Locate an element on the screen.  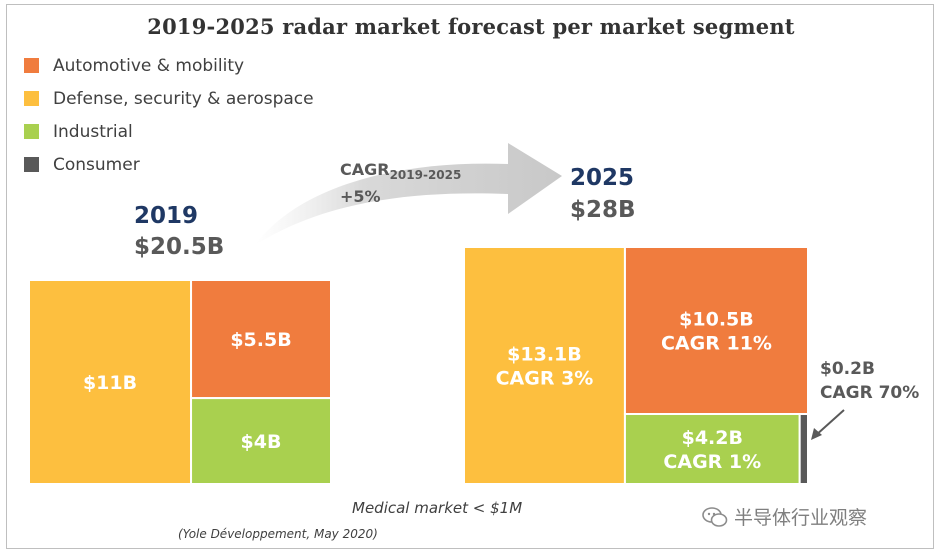
consumer-pointer-arrow is located at coordinates (829, 423).